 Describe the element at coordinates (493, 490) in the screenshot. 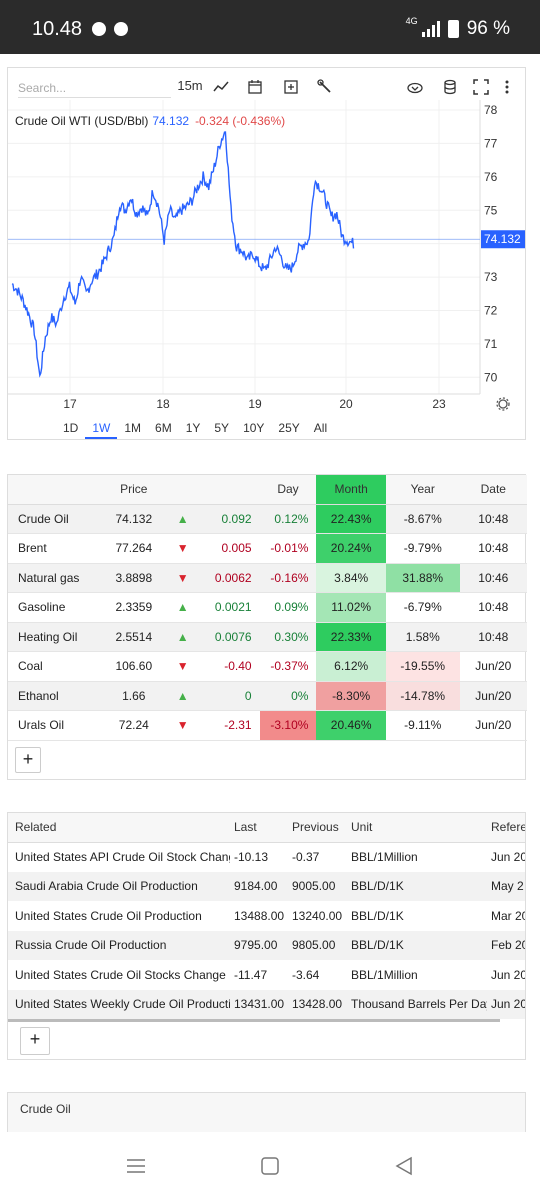

I see `column-header: Date` at that location.